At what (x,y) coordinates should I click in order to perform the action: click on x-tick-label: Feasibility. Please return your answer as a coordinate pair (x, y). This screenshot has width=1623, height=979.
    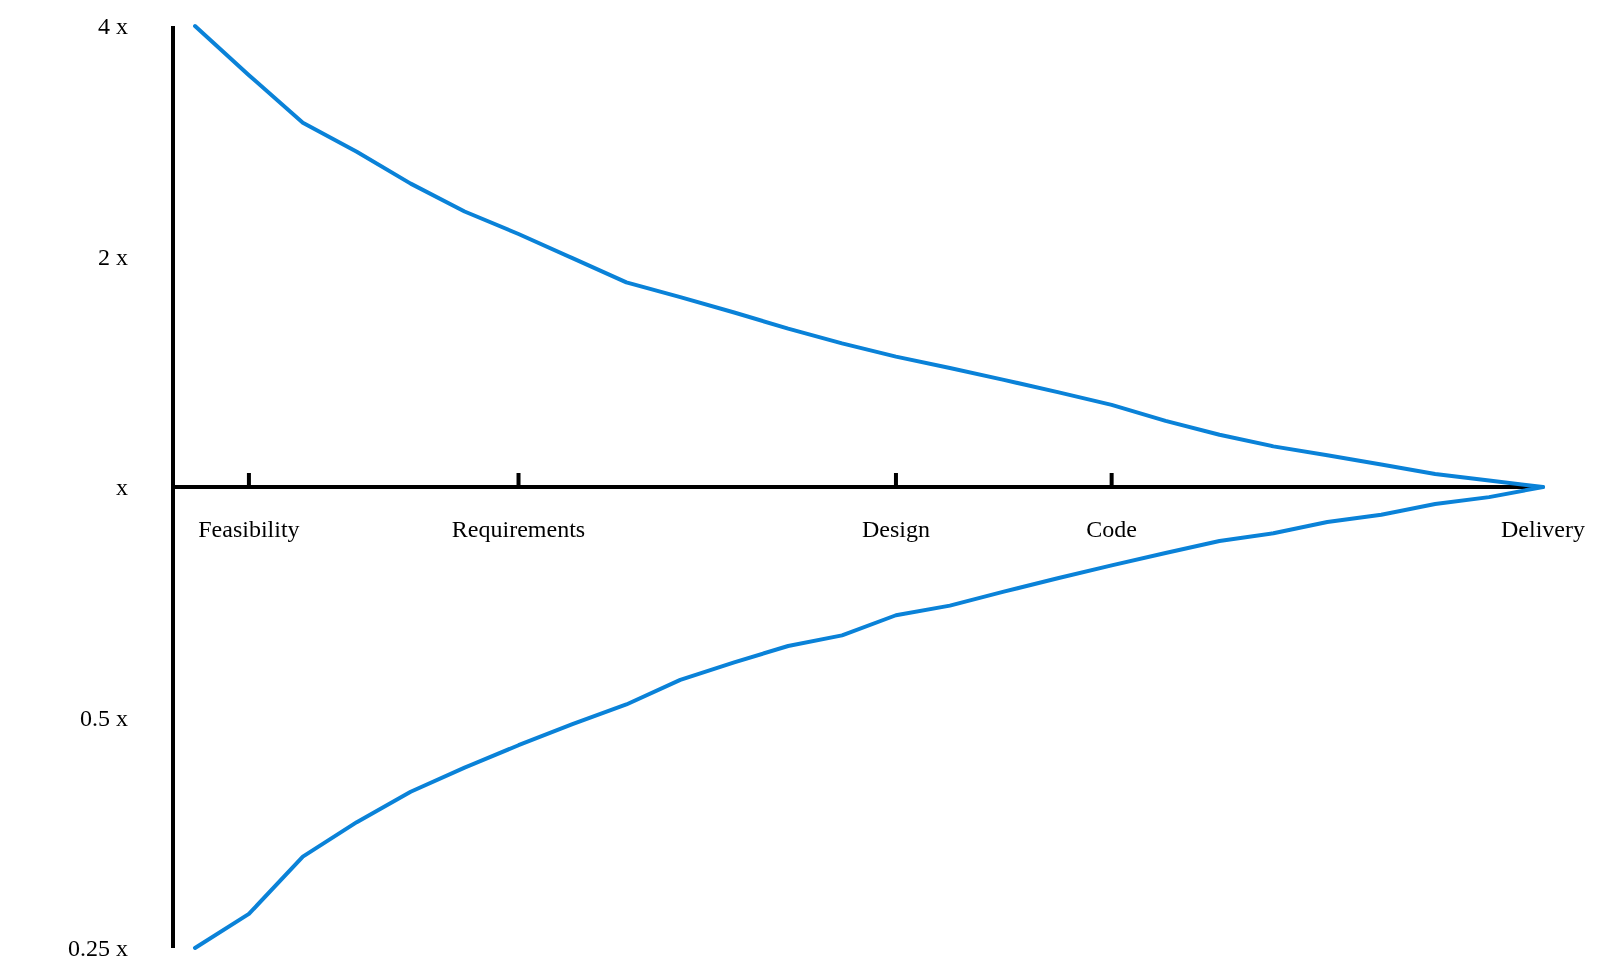
    Looking at the image, I should click on (249, 529).